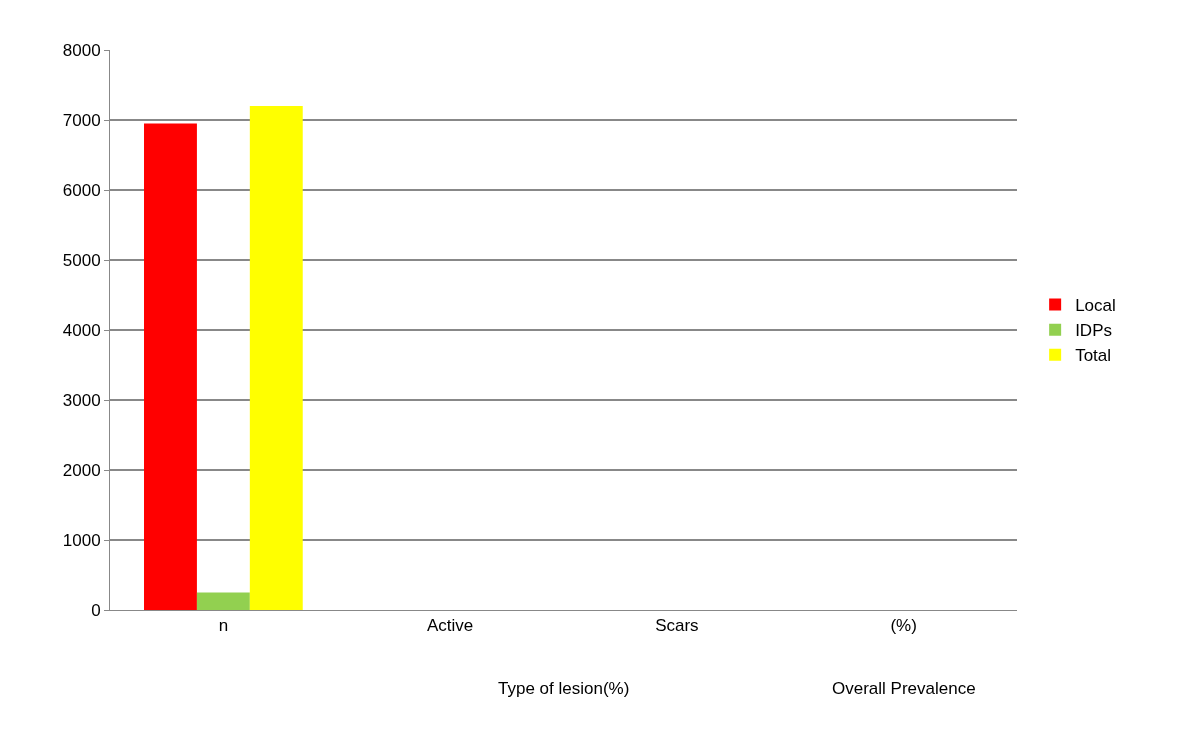  What do you see at coordinates (450, 626) in the screenshot?
I see `x-tick-label: Active` at bounding box center [450, 626].